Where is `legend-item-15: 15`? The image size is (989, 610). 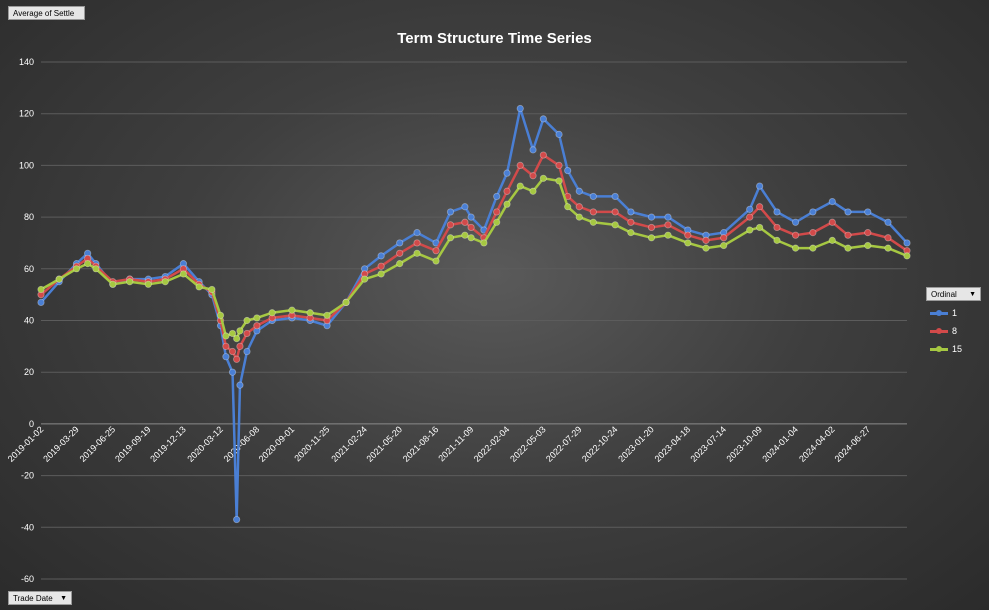 legend-item-15: 15 is located at coordinates (946, 349).